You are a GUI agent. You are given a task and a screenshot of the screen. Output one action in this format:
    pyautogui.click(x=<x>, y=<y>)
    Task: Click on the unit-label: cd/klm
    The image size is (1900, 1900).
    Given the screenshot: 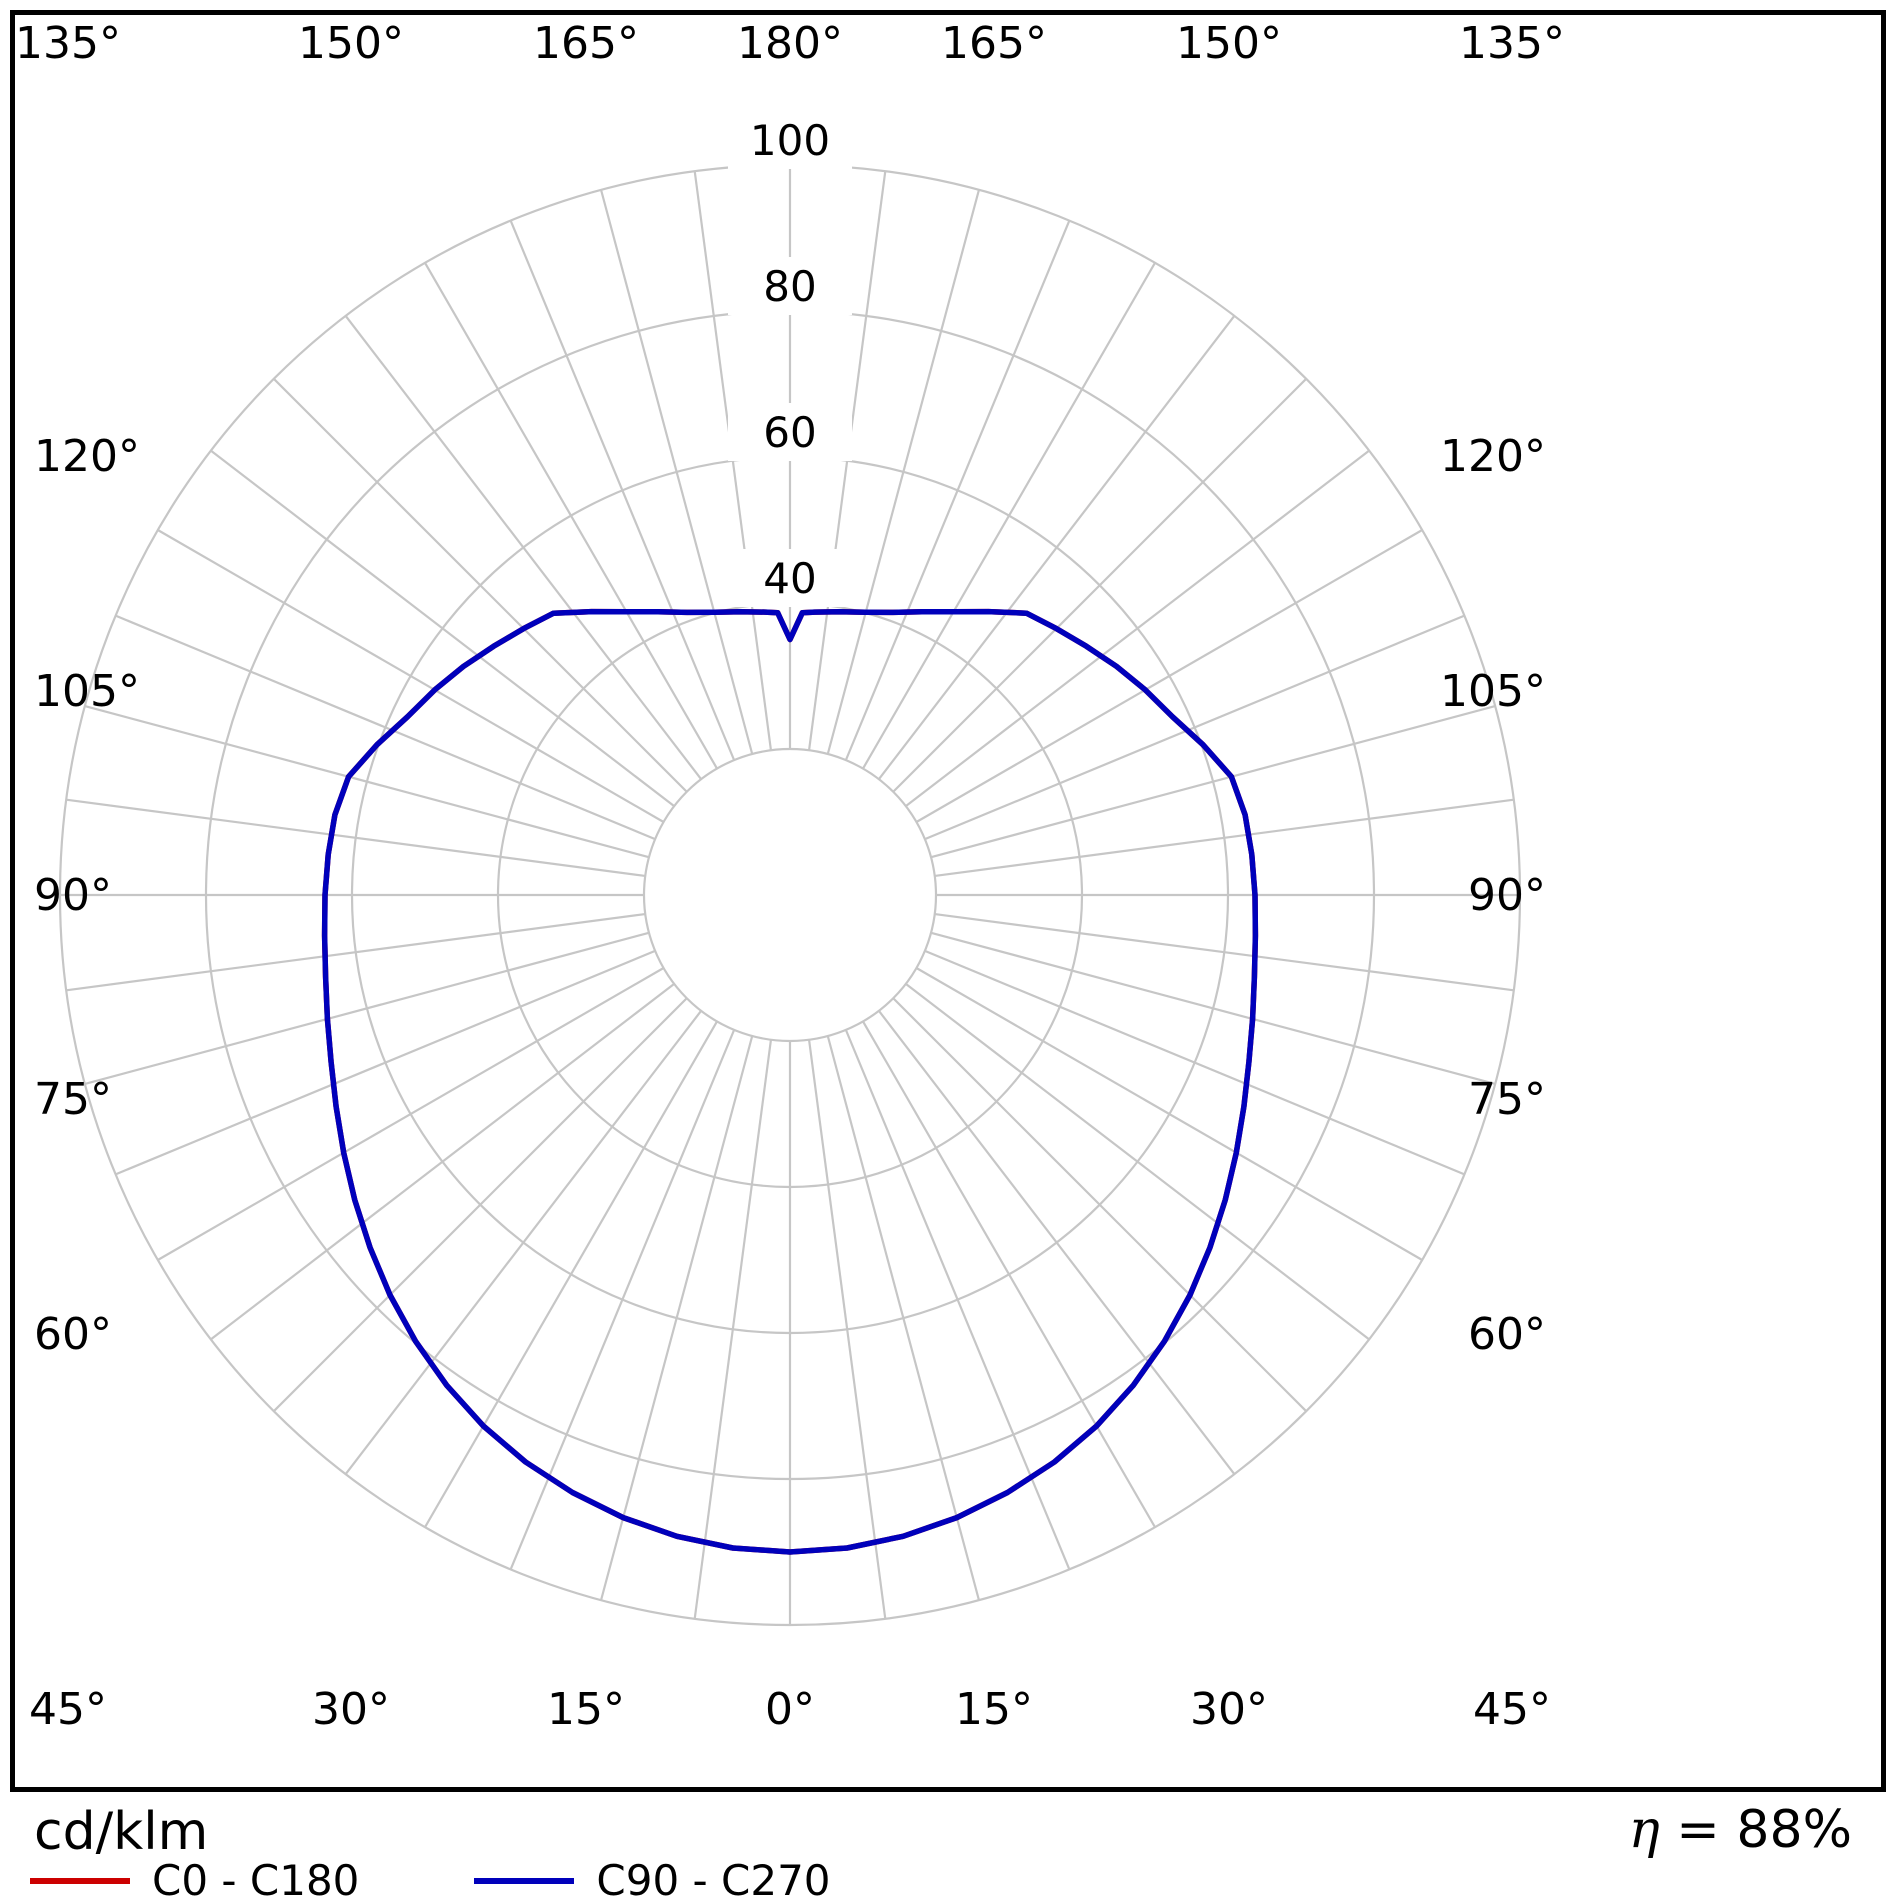 What is the action you would take?
    pyautogui.click(x=121, y=1832)
    